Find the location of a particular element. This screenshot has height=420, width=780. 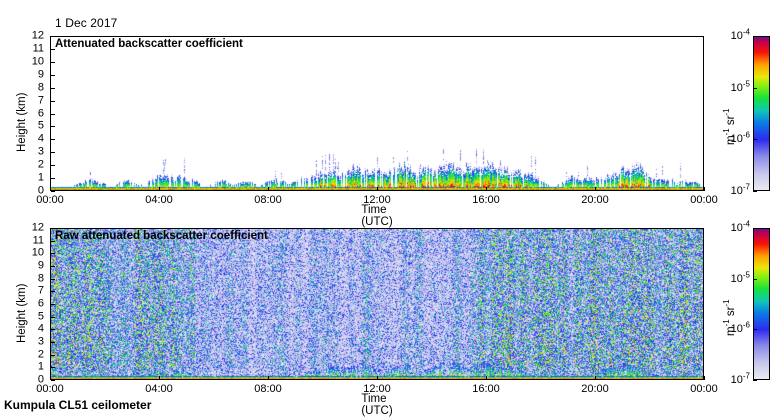

date-label: 1 Dec 2017 is located at coordinates (86, 23).